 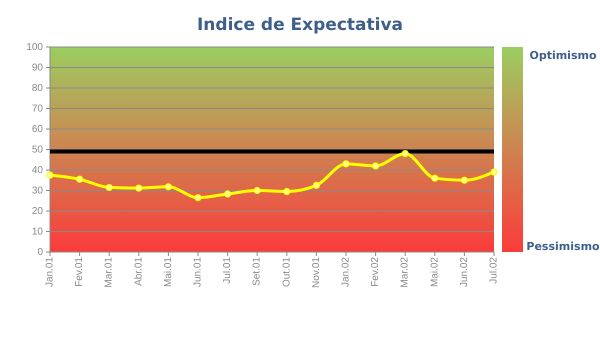 What do you see at coordinates (38, 212) in the screenshot?
I see `y-tick-label: 20` at bounding box center [38, 212].